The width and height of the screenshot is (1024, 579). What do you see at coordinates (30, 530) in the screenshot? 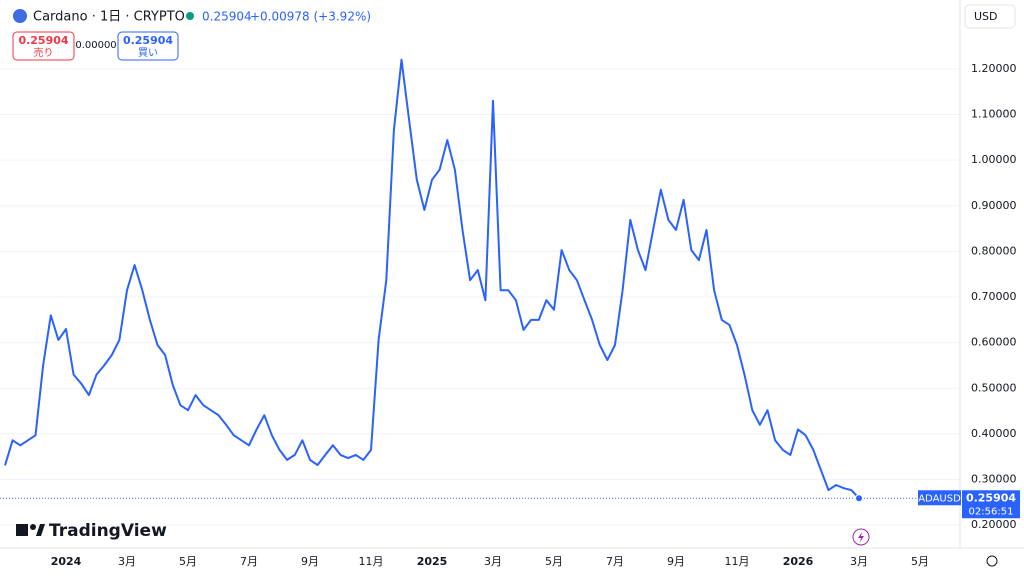
I see `logo` at bounding box center [30, 530].